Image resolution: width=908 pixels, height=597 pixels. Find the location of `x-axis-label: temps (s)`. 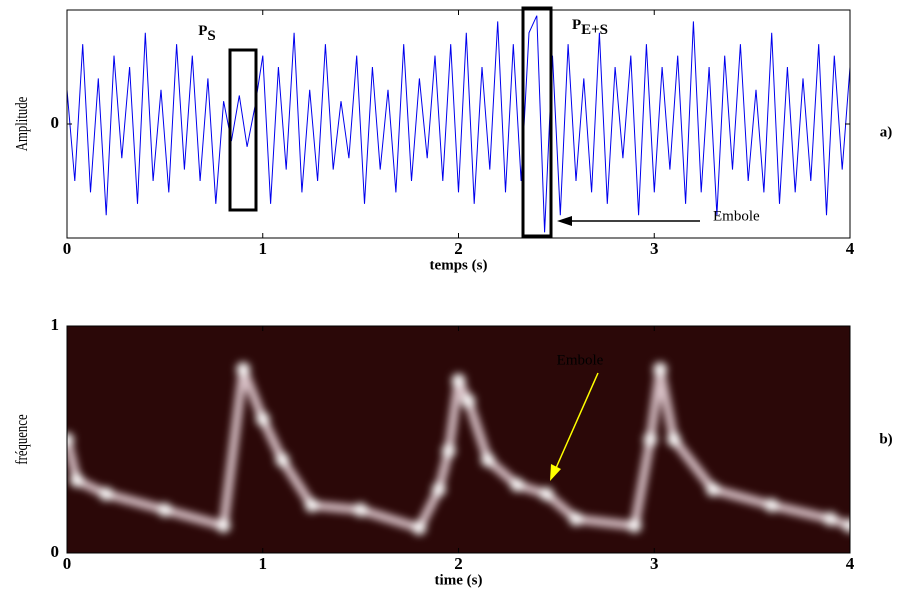

x-axis-label: temps (s) is located at coordinates (459, 265).